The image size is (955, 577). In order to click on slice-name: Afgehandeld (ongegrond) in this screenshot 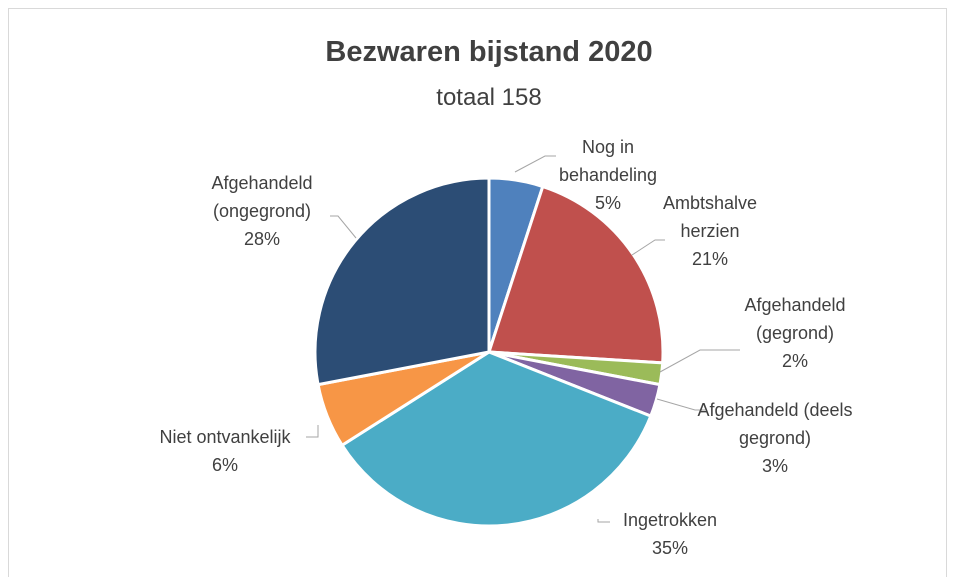, I will do `click(262, 197)`.